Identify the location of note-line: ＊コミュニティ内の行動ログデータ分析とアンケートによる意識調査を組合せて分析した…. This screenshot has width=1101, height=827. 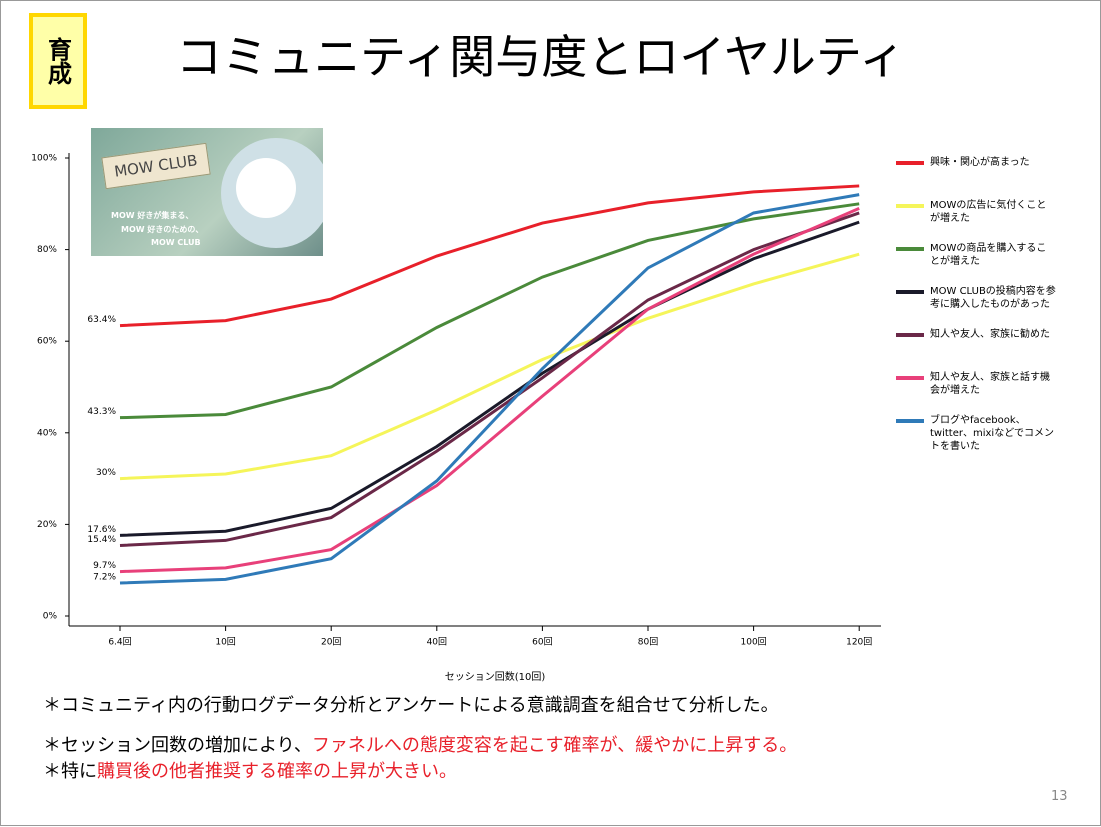
(420, 704).